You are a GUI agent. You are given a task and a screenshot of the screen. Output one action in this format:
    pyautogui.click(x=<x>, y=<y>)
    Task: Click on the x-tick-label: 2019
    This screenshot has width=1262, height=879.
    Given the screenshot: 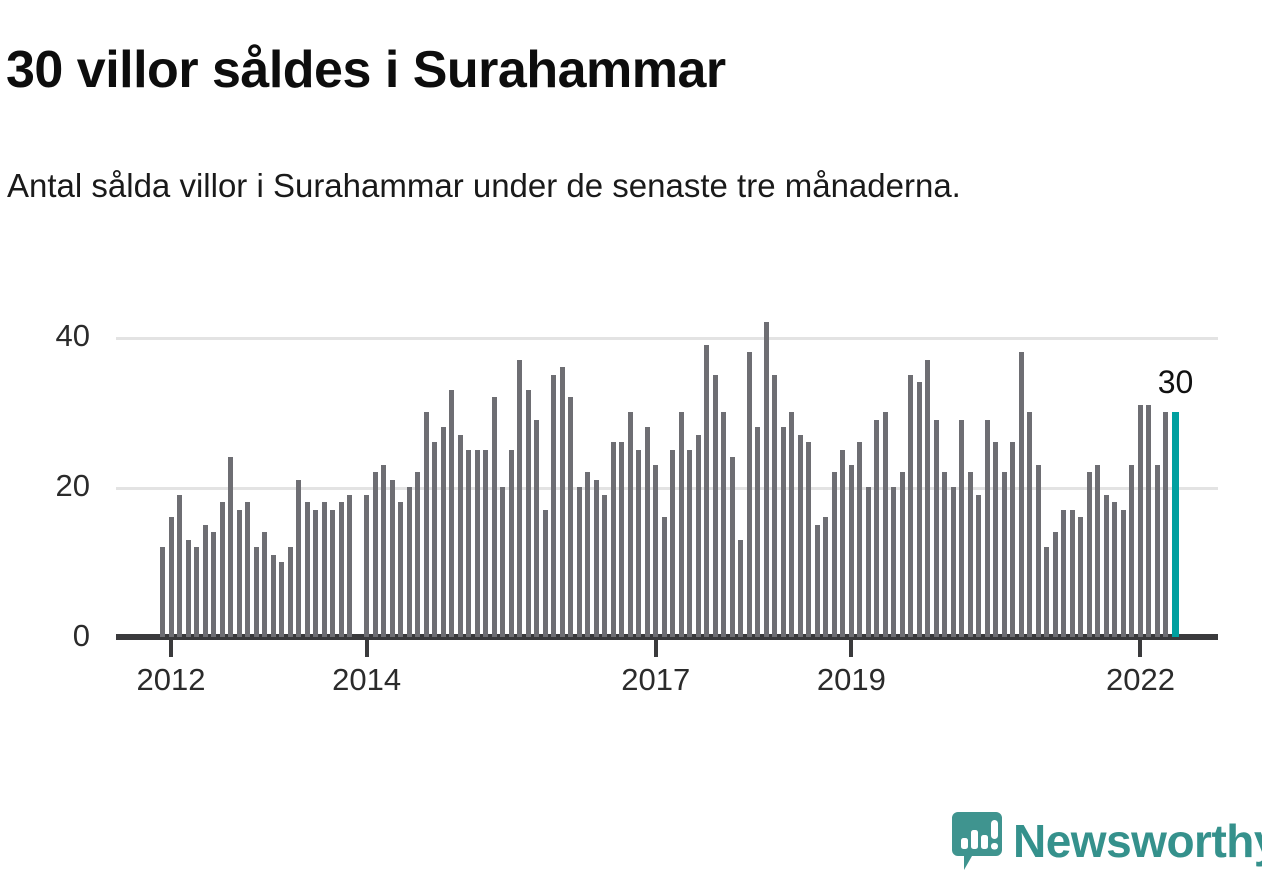 What is the action you would take?
    pyautogui.click(x=851, y=679)
    